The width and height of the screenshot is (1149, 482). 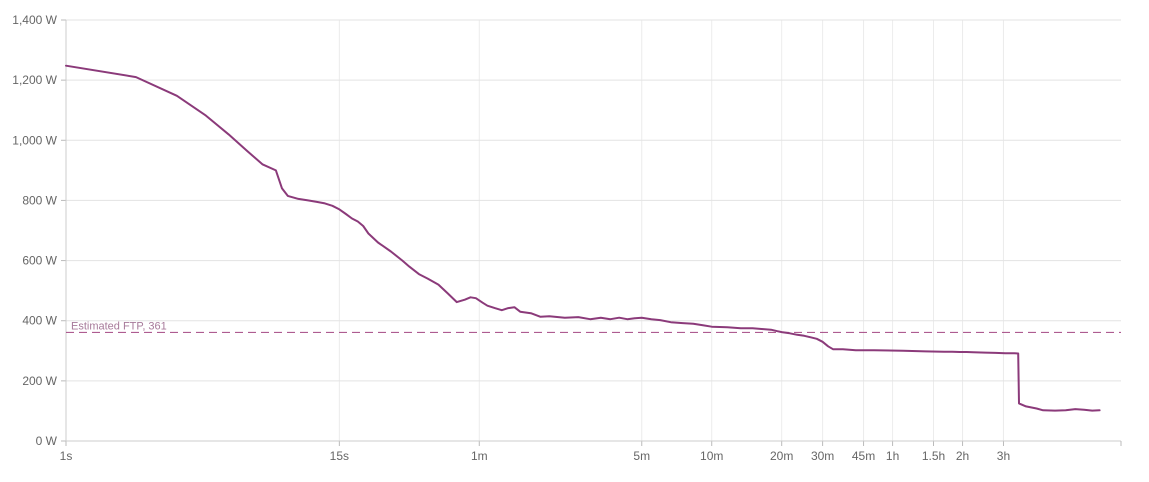 I want to click on y-tick-label: 1,200 W, so click(x=34, y=80).